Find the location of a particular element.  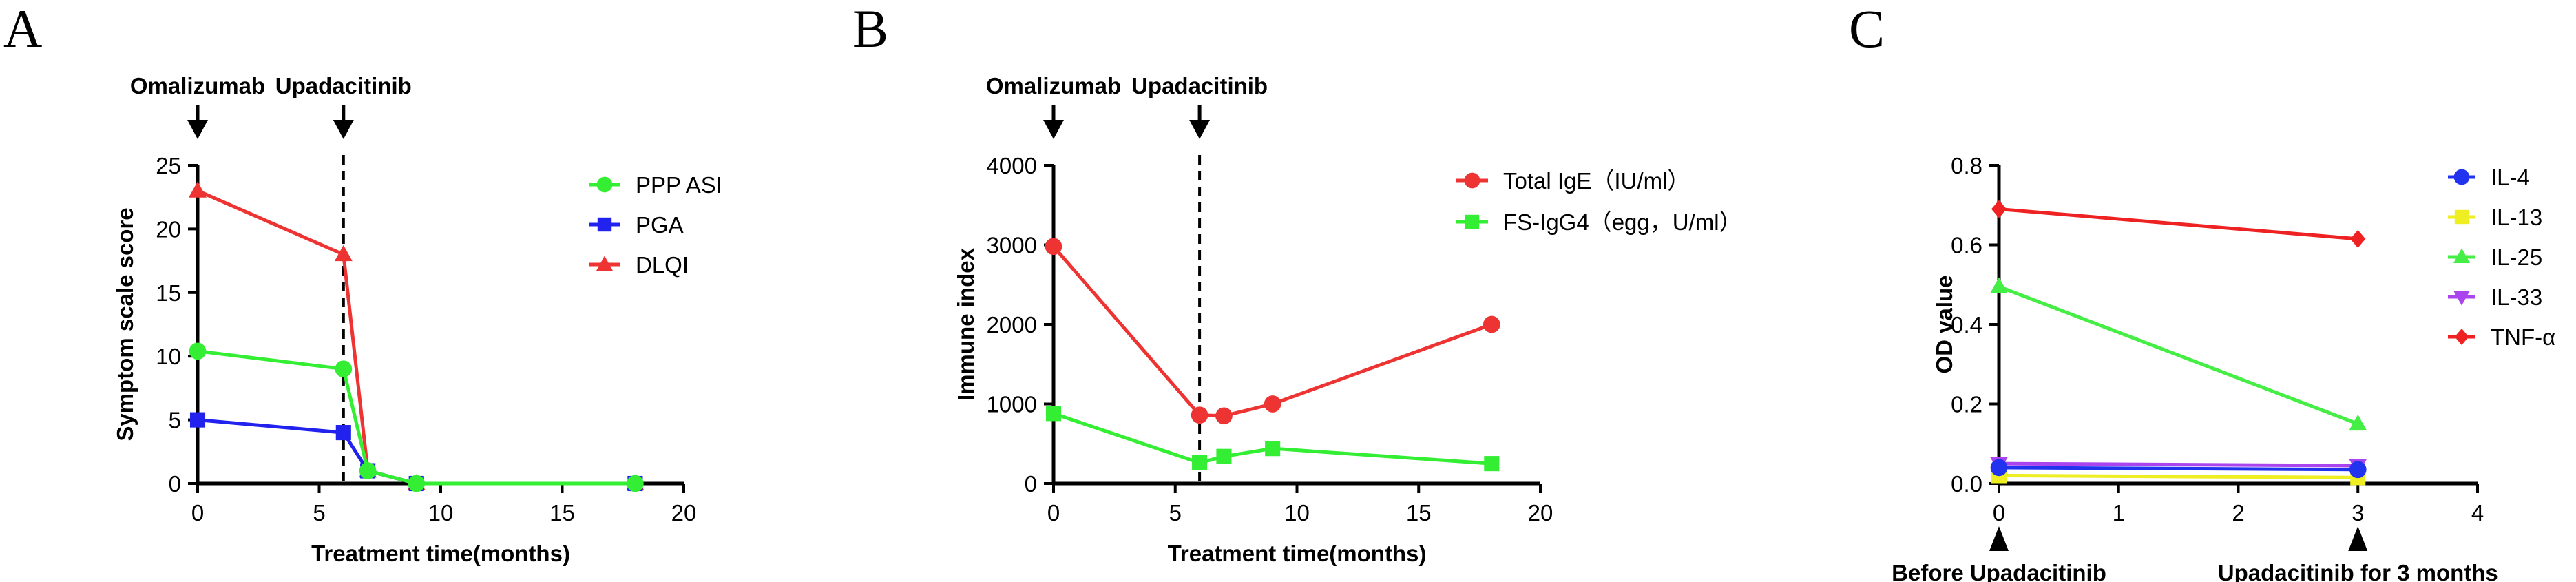

panel-b-x-tick-label: 15 is located at coordinates (1419, 513).